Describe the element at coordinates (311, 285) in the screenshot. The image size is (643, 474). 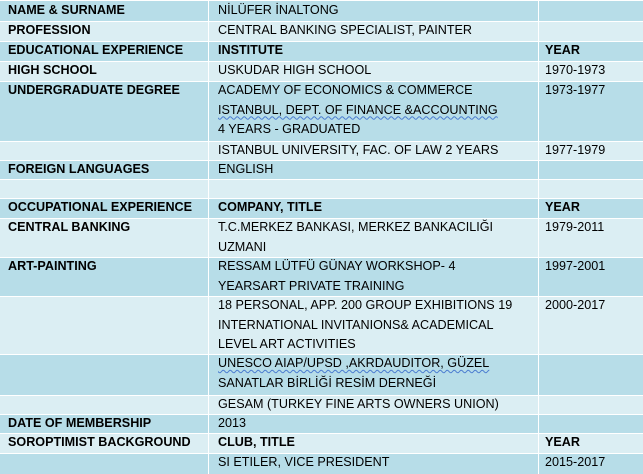
I see `row-value-line: YEARSART PRIVATE TRAINING` at that location.